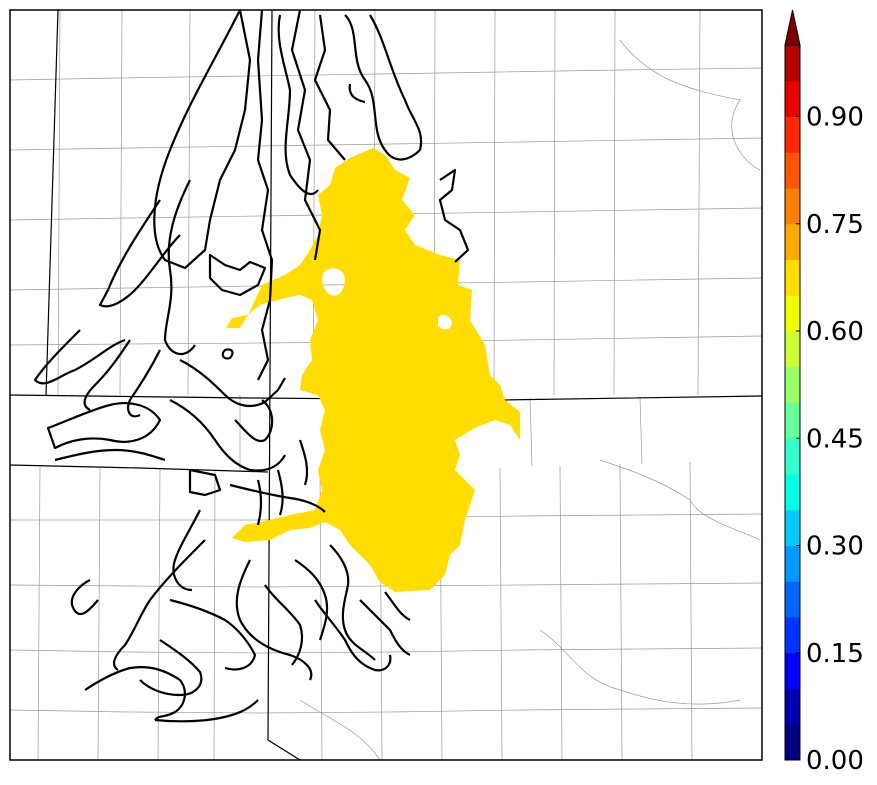  I want to click on colorbar-frame, so click(792, 402).